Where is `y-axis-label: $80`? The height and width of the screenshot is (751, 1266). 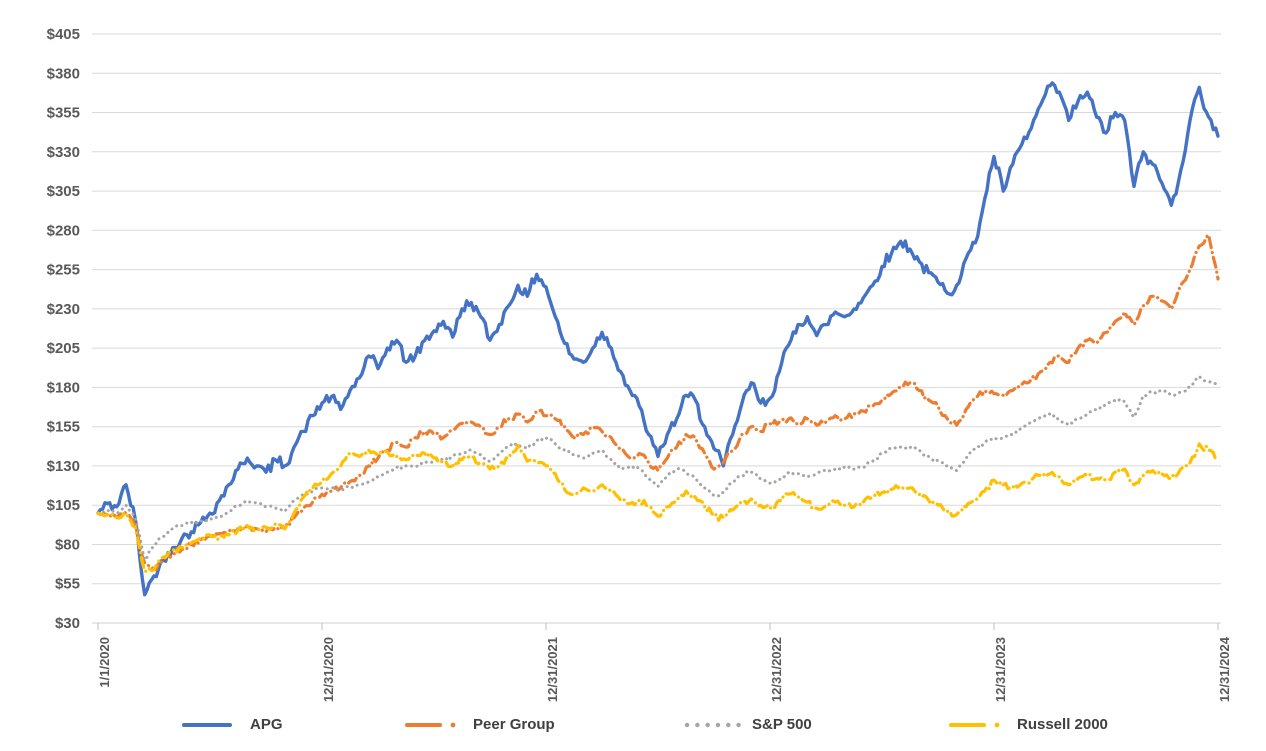
y-axis-label: $80 is located at coordinates (67, 545).